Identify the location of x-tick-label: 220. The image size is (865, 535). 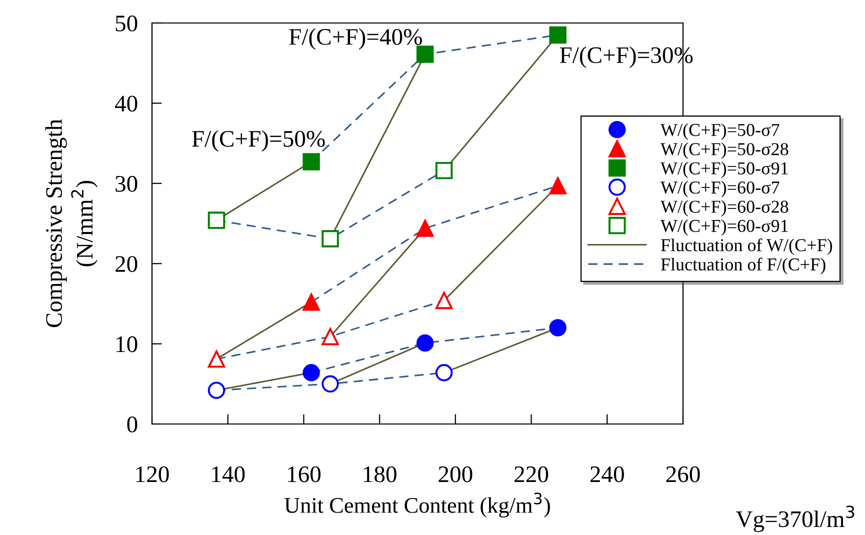
(531, 474).